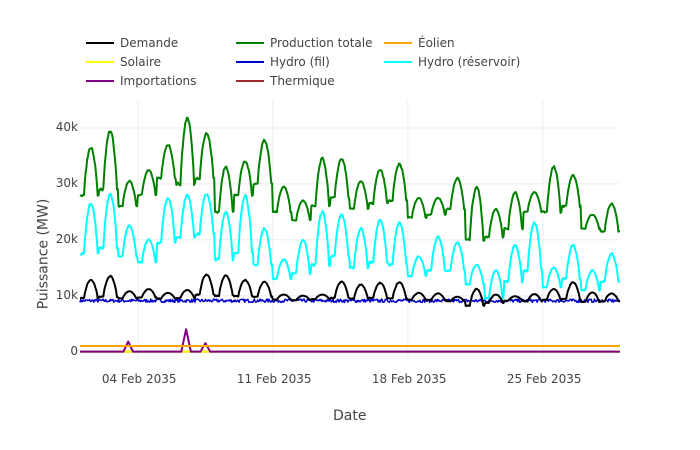  Describe the element at coordinates (74, 350) in the screenshot. I see `y-tick-label: 0` at that location.